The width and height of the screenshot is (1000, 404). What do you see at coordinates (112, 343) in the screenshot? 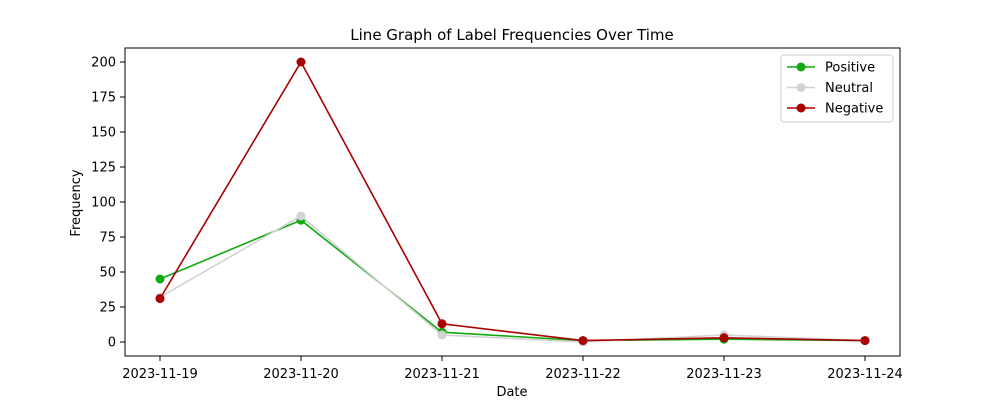
I see `y-tick-label: 0` at bounding box center [112, 343].